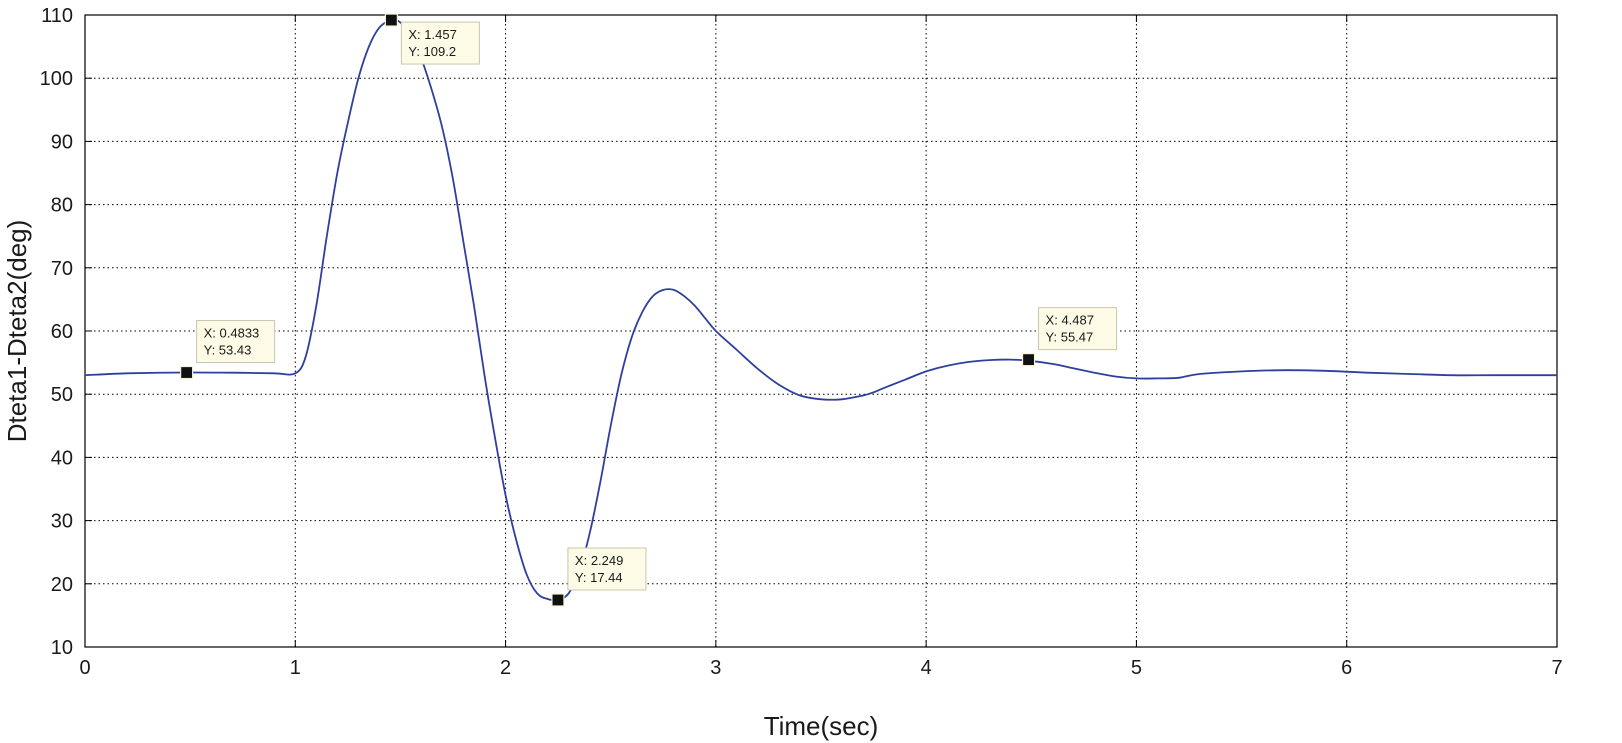 This screenshot has width=1622, height=743. I want to click on datatip-x-label: X: 1.457, so click(432, 34).